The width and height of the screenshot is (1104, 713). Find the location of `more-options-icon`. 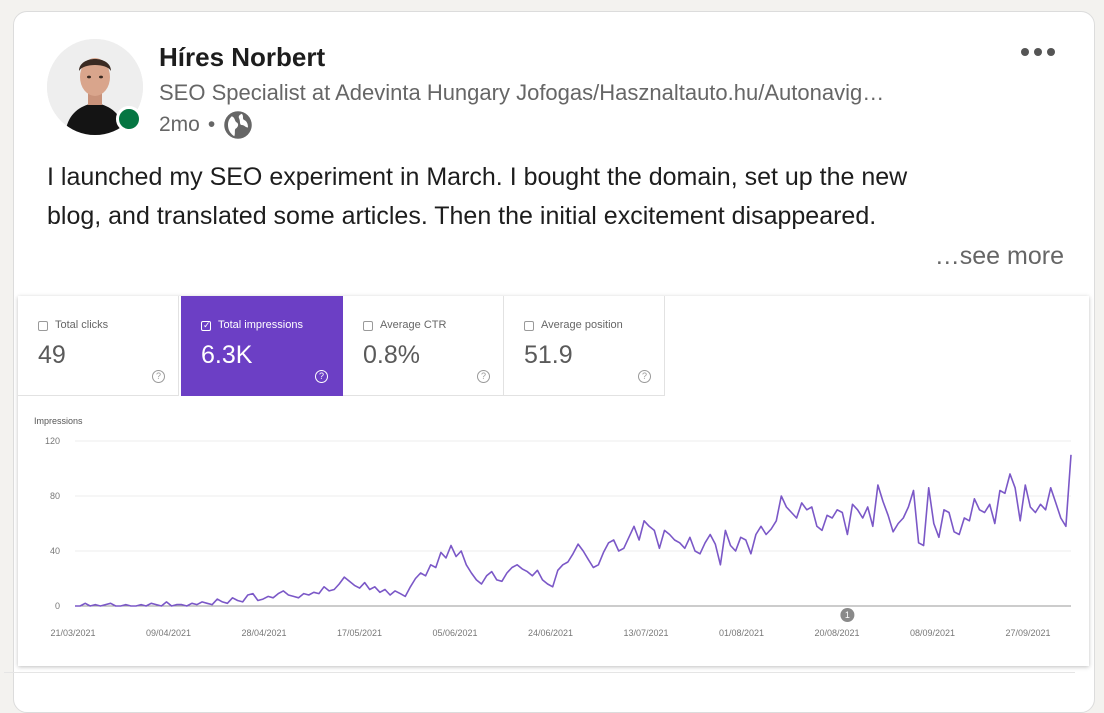

more-options-icon is located at coordinates (1038, 52).